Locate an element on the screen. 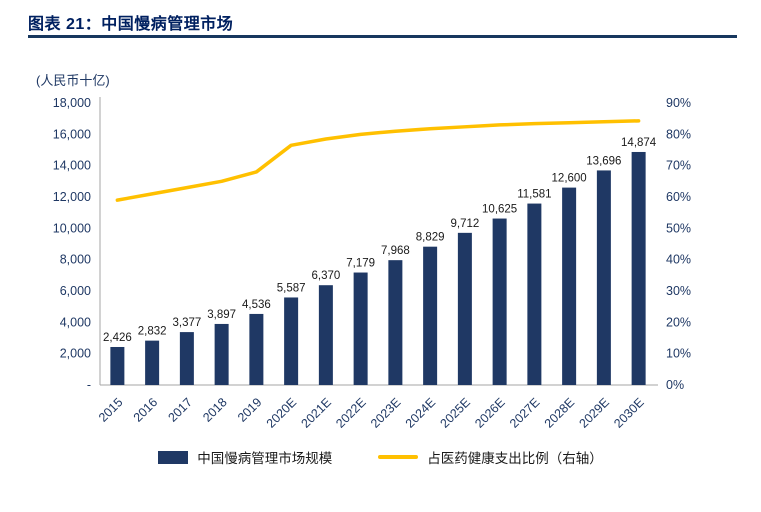 The height and width of the screenshot is (512, 761). left-axis-tick-label: 16,000 is located at coordinates (72, 134).